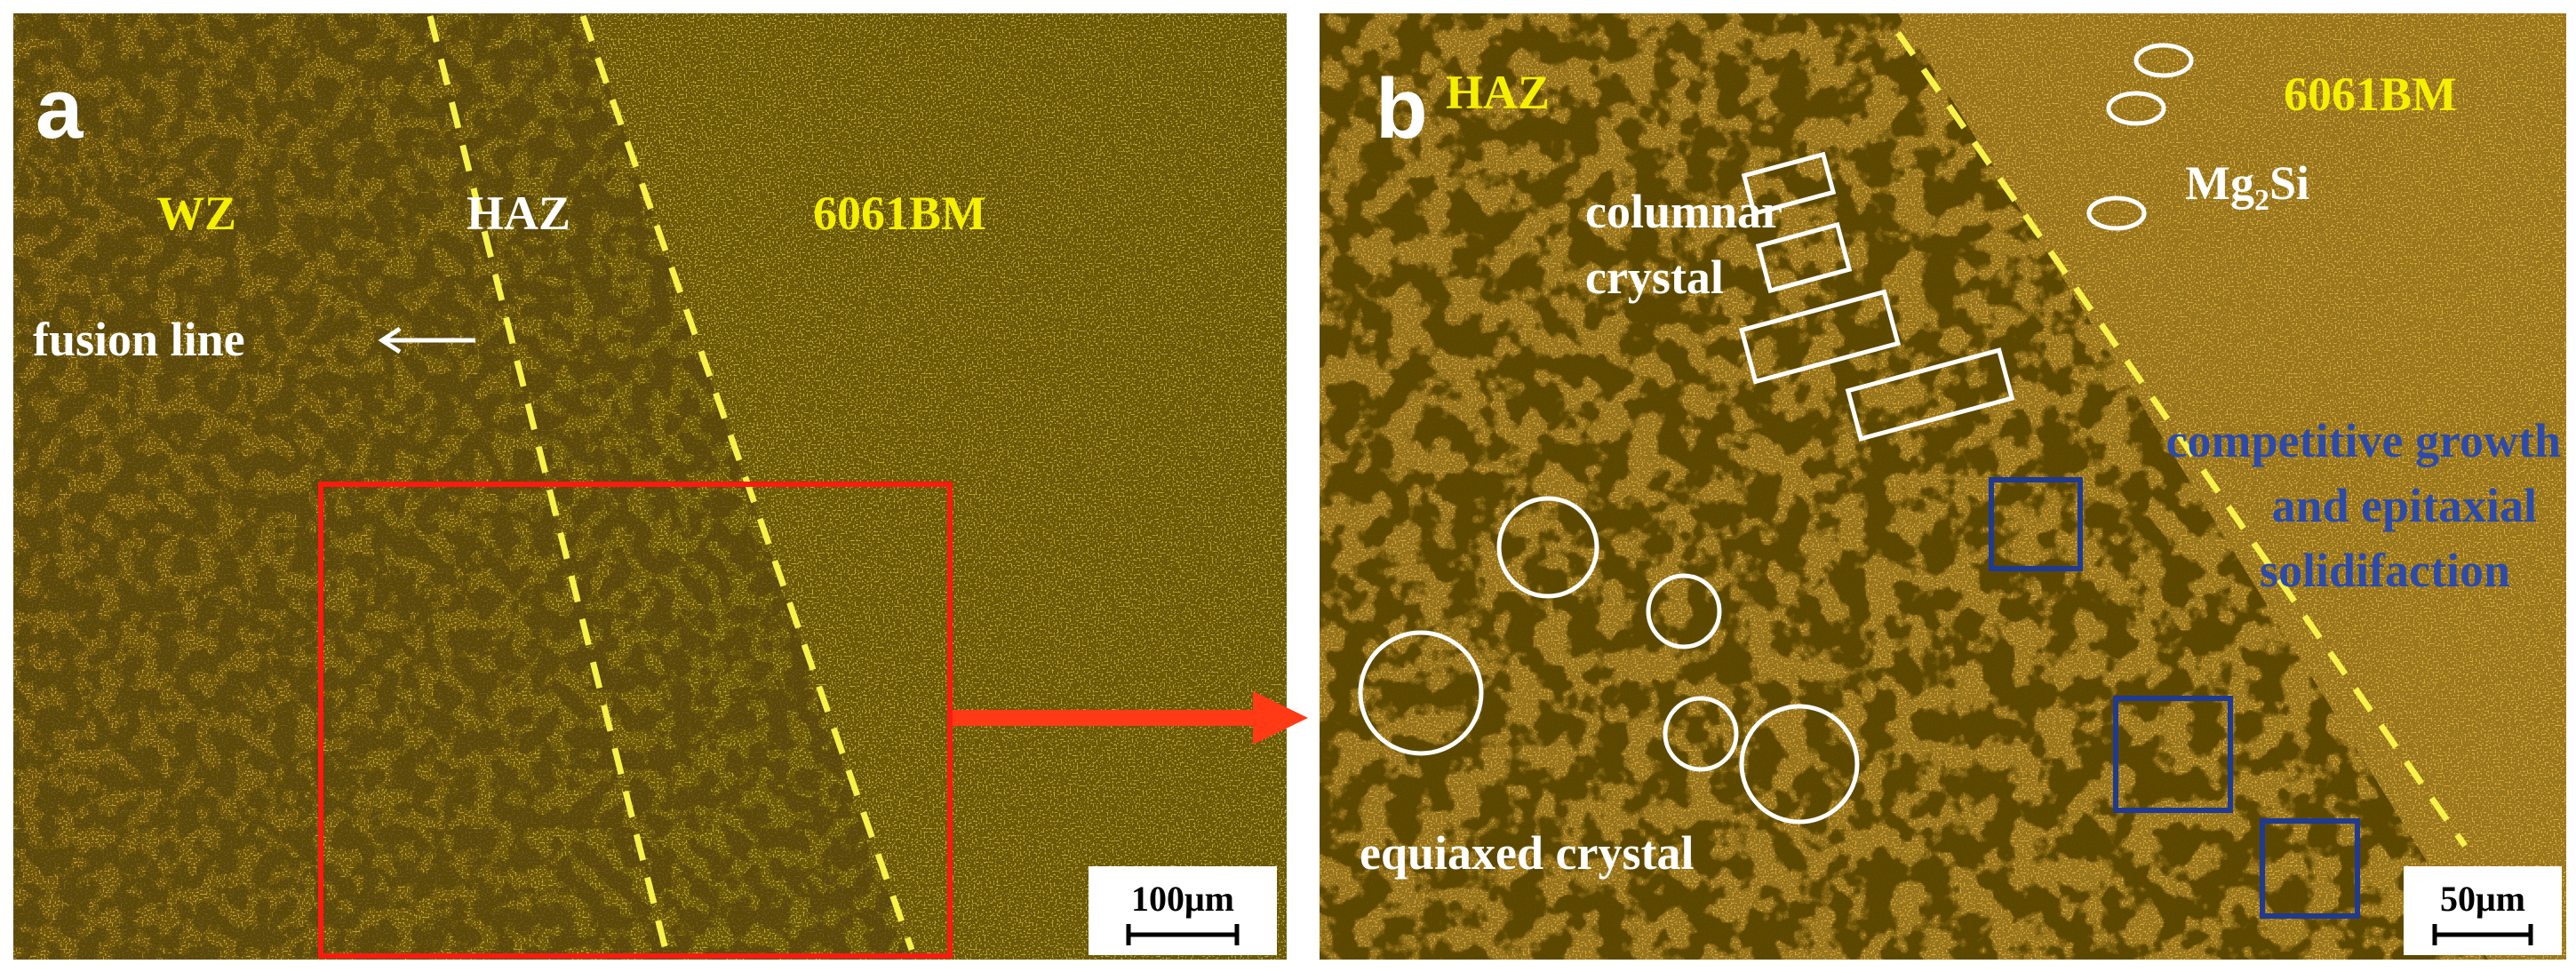 Image resolution: width=2576 pixels, height=972 pixels. What do you see at coordinates (60, 108) in the screenshot?
I see `panel-label: a` at bounding box center [60, 108].